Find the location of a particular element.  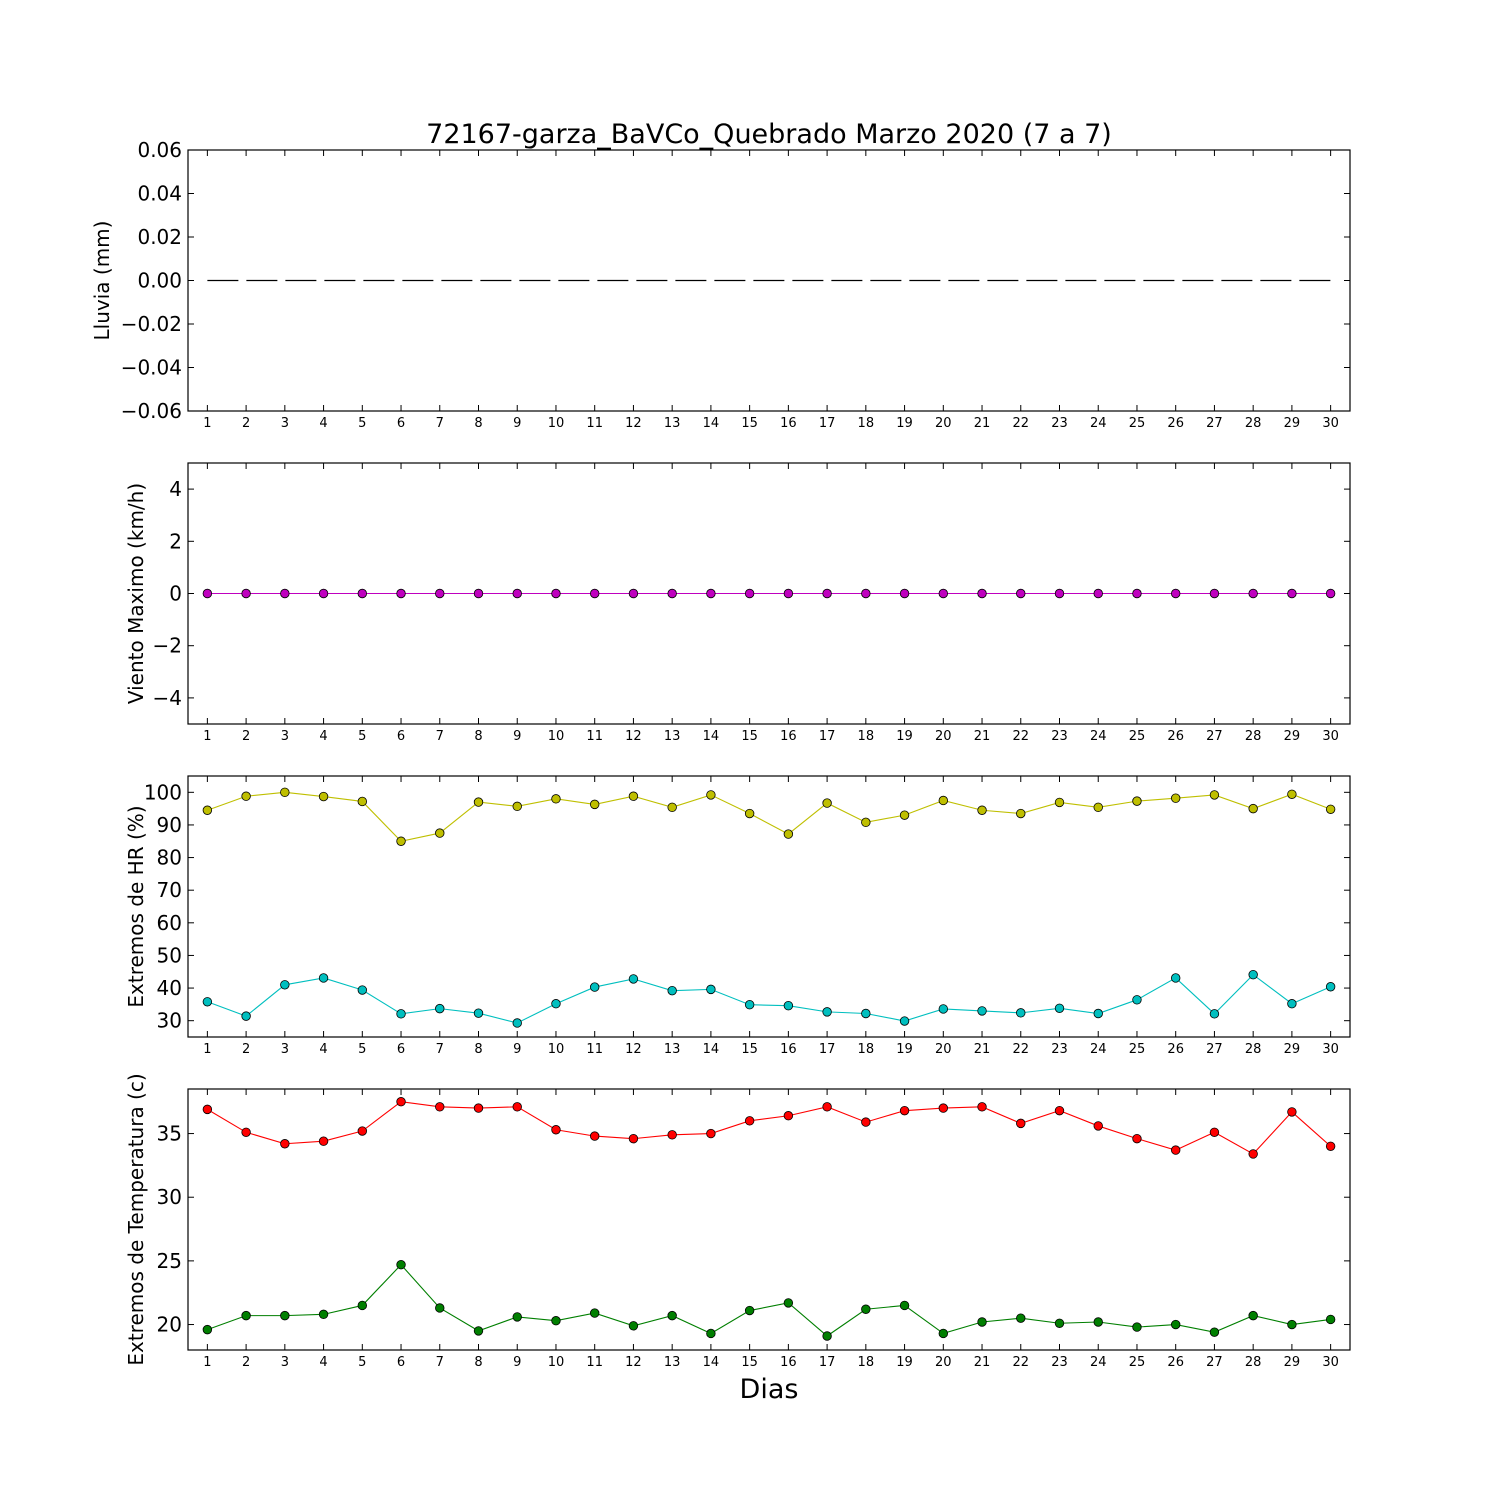

y-tick-label: 0.06 is located at coordinates (159, 150).